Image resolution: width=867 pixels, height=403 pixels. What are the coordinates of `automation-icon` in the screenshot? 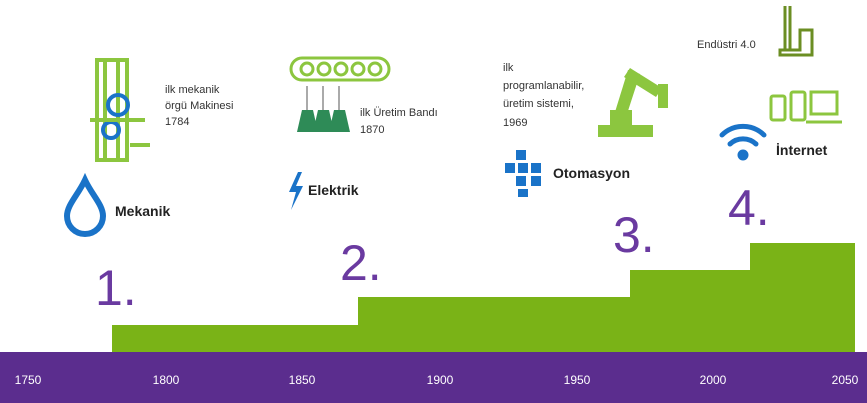 It's located at (523, 173).